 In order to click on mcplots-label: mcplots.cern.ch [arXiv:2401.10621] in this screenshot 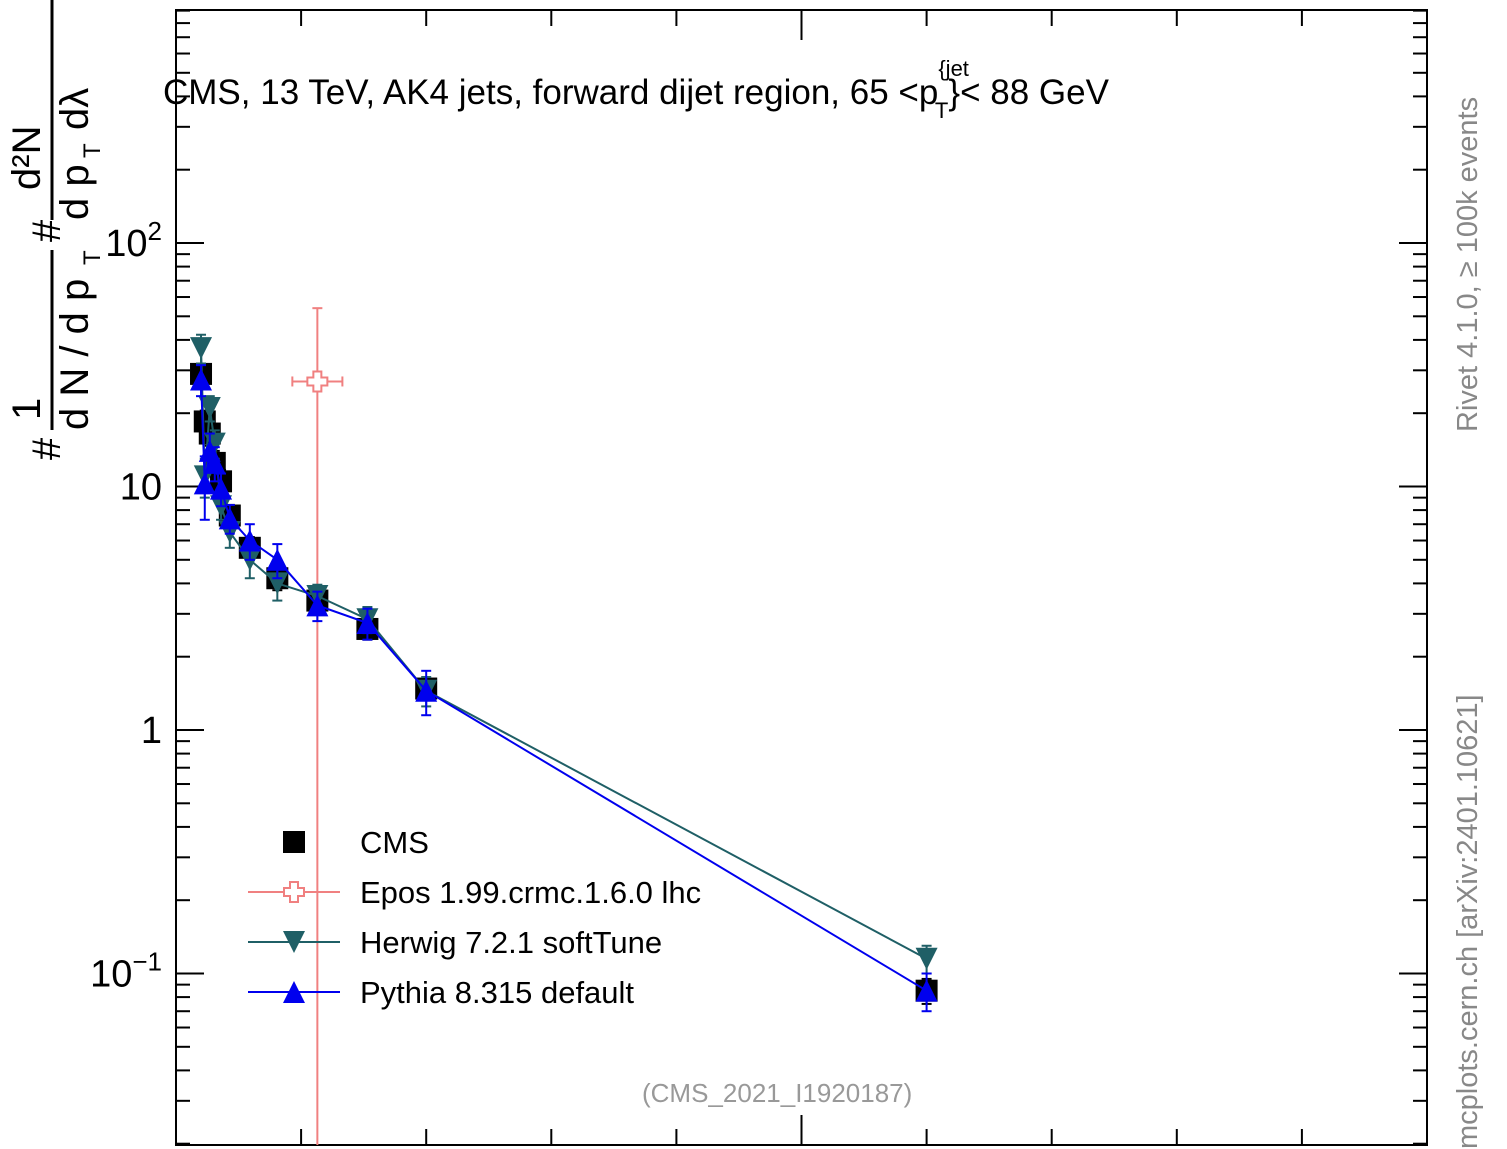, I will do `click(1468, 921)`.